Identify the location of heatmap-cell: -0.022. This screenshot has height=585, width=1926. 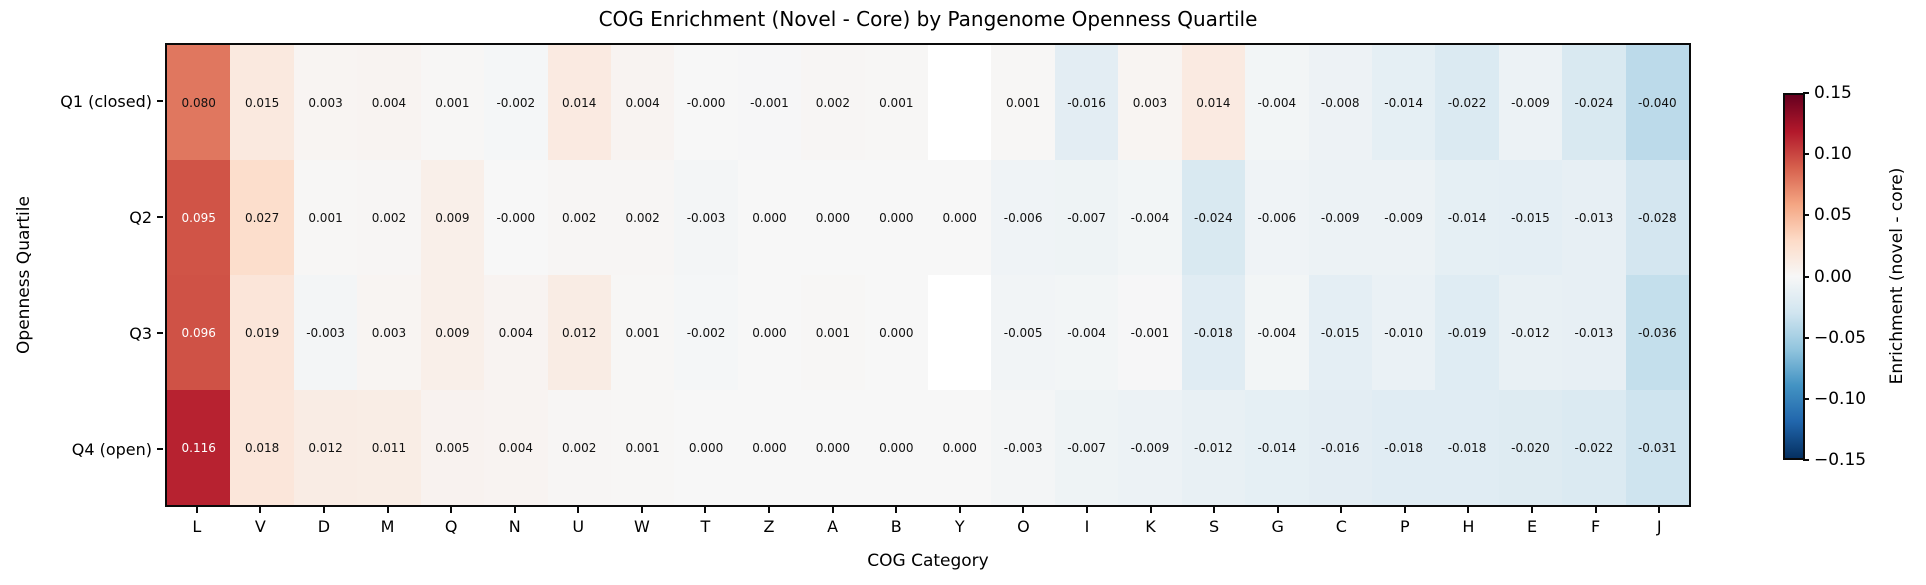
(1467, 102).